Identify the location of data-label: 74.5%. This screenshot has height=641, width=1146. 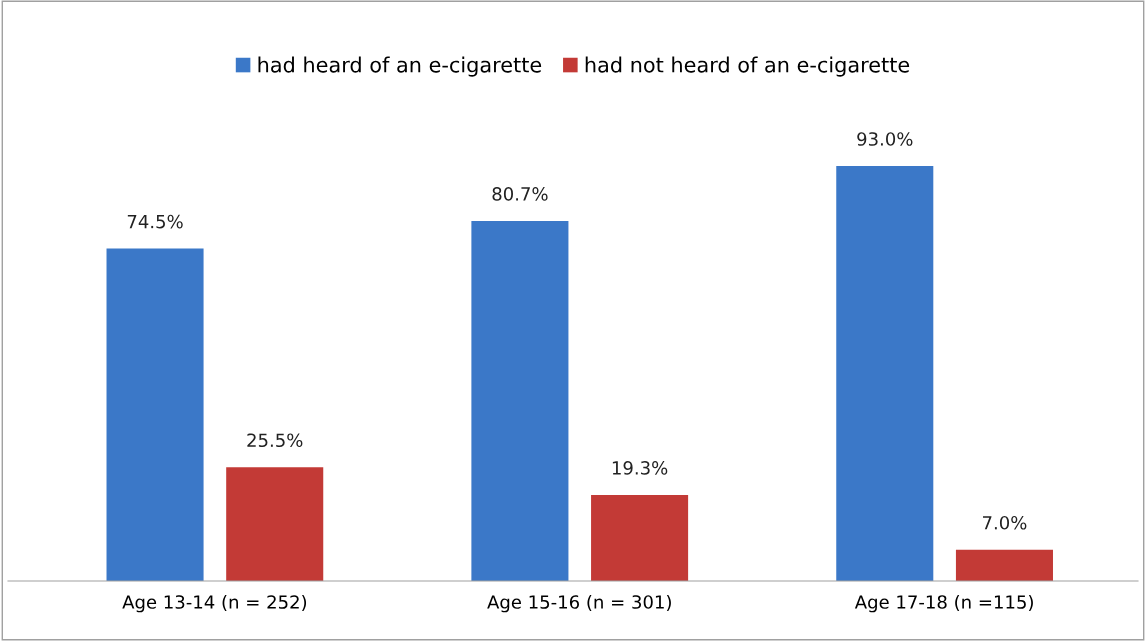
(155, 221).